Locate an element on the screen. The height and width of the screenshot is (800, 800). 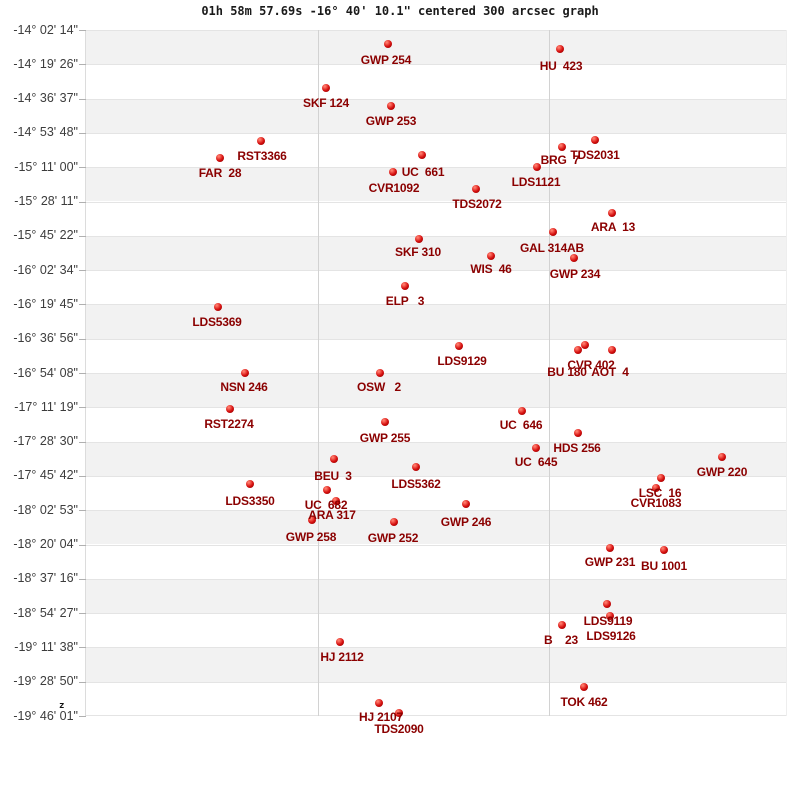
y-tick-label: -18° 37' 16" is located at coordinates (45, 578).